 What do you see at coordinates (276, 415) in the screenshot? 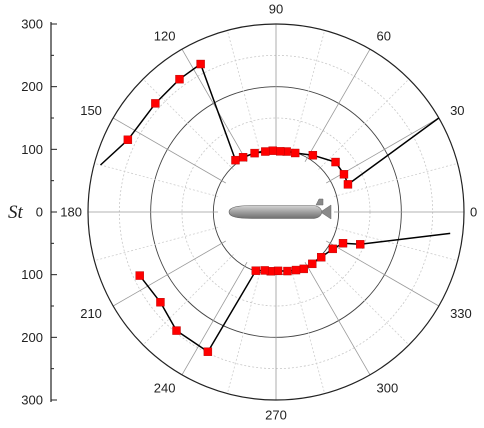
I see `angle-tick-label: 270` at bounding box center [276, 415].